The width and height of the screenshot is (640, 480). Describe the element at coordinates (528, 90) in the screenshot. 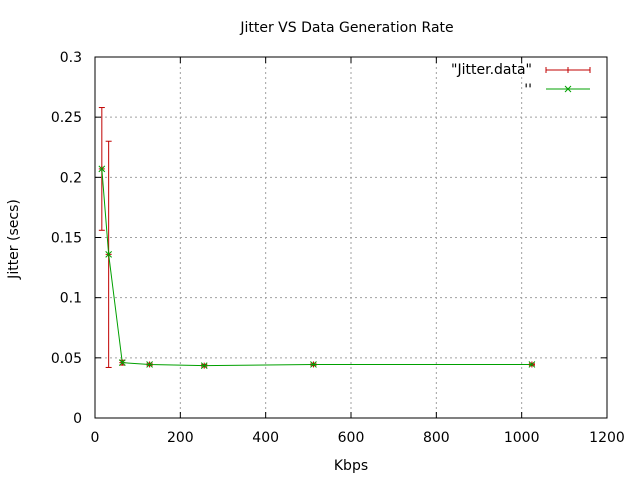

I see `legend-label-series-2: ''` at that location.